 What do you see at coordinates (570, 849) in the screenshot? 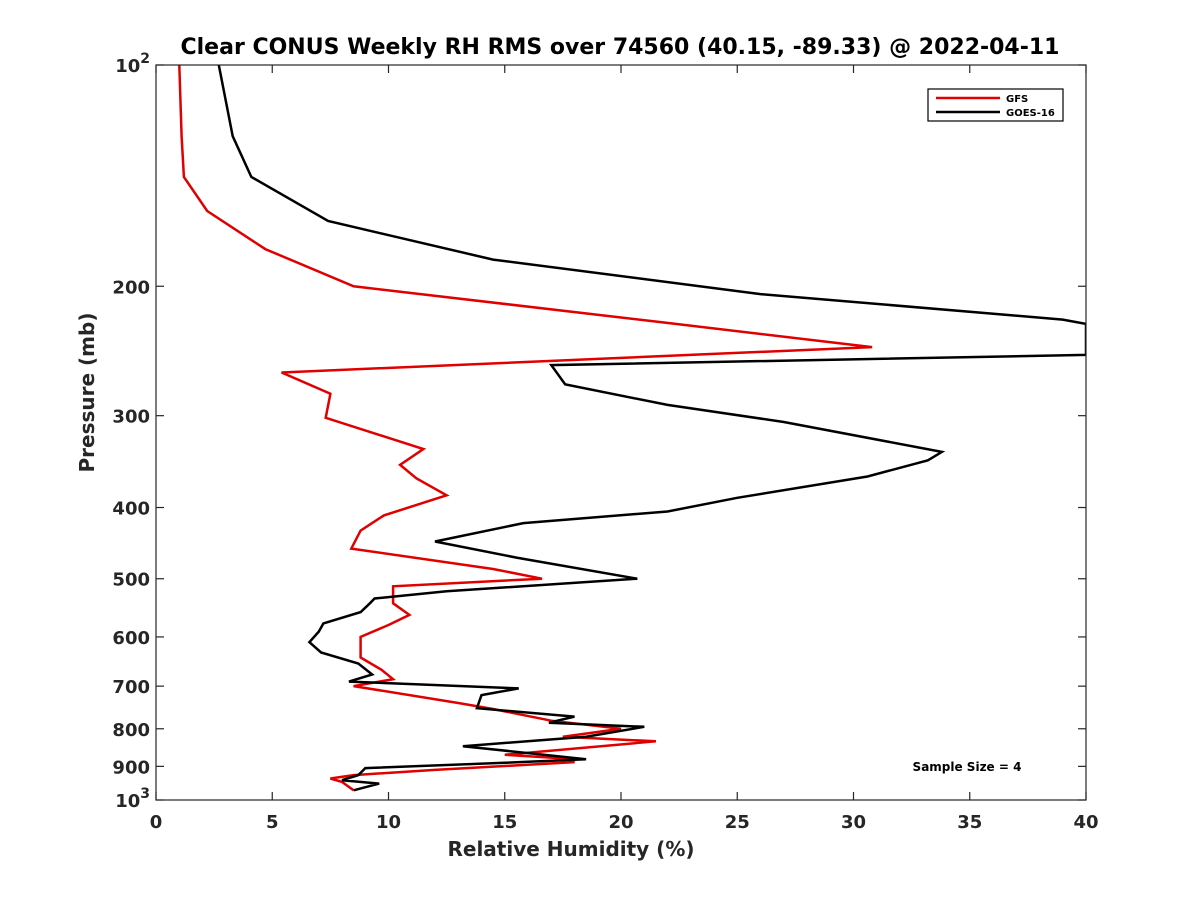
I see `x-axis-label: Relative Humidity (%)` at bounding box center [570, 849].